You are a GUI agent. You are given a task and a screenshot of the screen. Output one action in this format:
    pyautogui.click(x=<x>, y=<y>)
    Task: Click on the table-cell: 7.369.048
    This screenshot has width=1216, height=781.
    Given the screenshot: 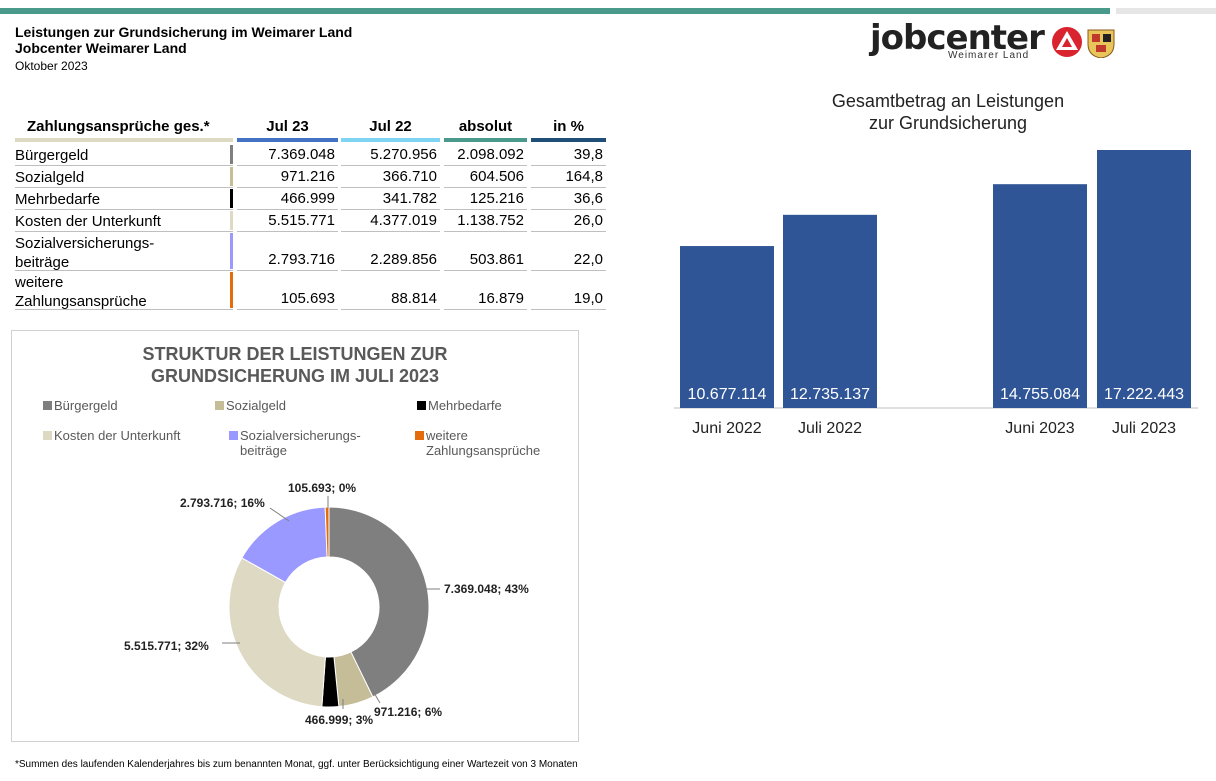 What is the action you would take?
    pyautogui.click(x=301, y=154)
    